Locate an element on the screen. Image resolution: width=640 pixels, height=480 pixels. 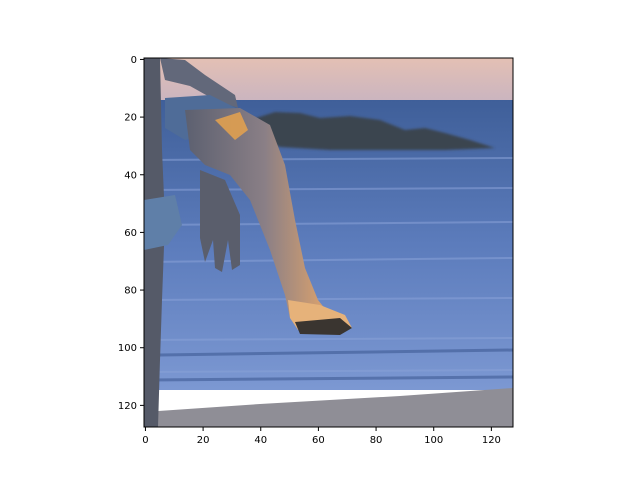
y-axis: 0 20 40 60 80 100 120 is located at coordinates (131, 233).